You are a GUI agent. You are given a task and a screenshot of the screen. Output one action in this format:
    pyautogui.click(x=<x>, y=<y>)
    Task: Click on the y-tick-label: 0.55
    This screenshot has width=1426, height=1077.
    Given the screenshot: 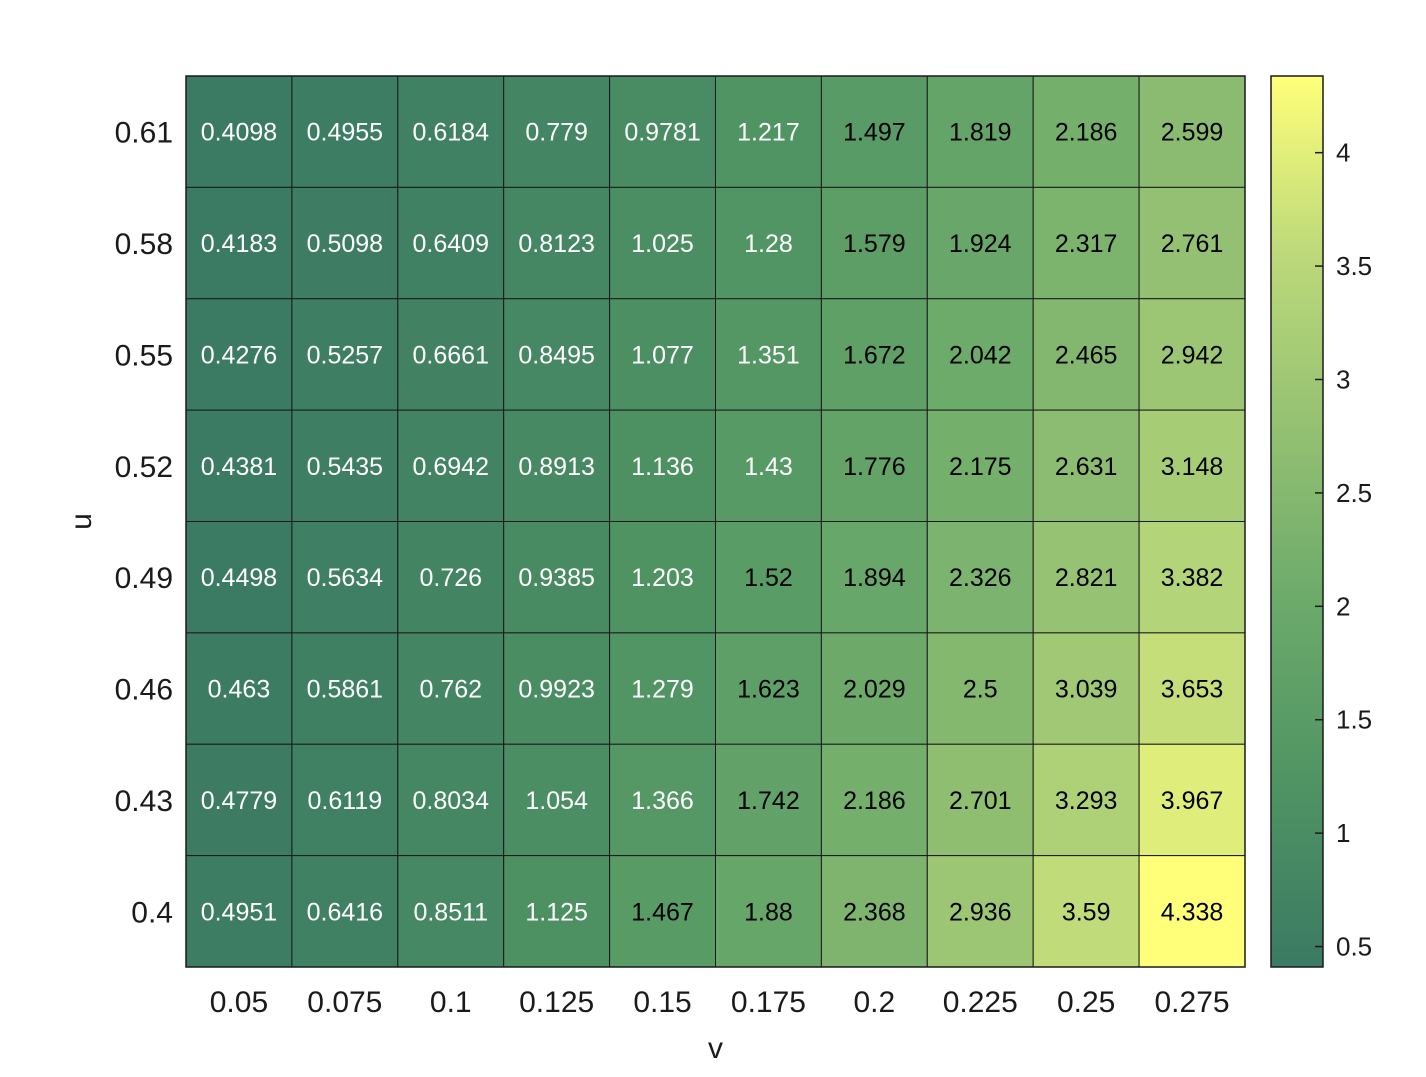 What is the action you would take?
    pyautogui.click(x=144, y=355)
    